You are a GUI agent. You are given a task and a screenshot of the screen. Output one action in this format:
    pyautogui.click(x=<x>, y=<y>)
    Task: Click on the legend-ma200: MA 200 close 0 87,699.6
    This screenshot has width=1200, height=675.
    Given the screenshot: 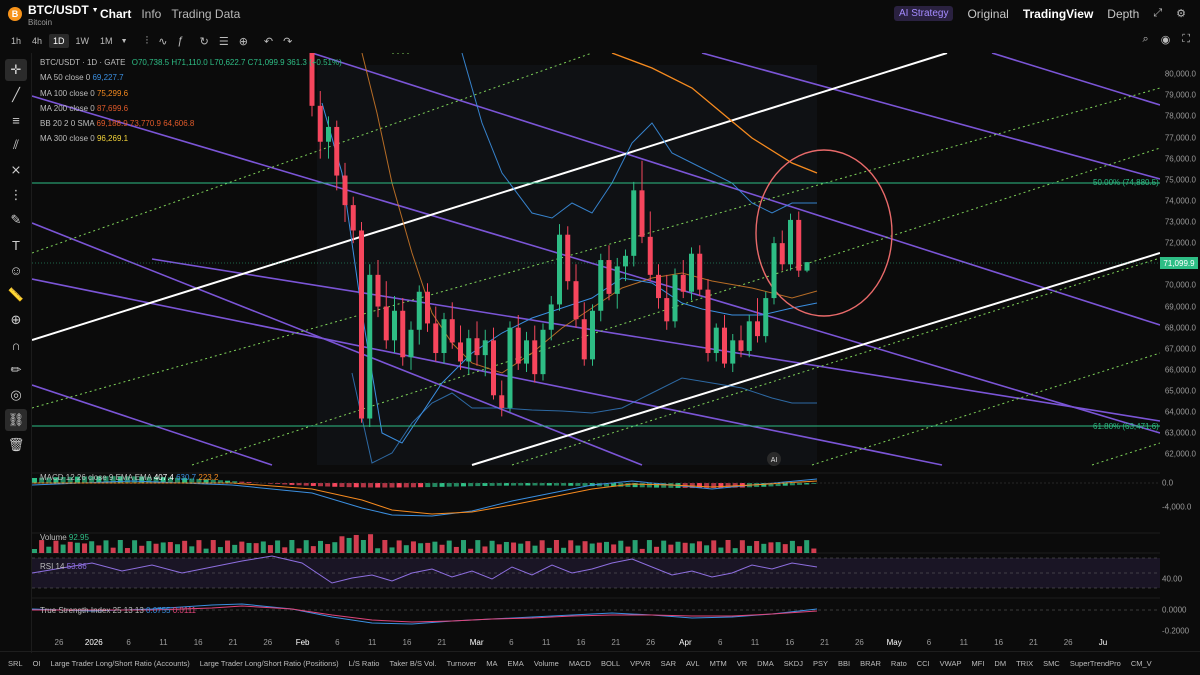 What is the action you would take?
    pyautogui.click(x=84, y=108)
    